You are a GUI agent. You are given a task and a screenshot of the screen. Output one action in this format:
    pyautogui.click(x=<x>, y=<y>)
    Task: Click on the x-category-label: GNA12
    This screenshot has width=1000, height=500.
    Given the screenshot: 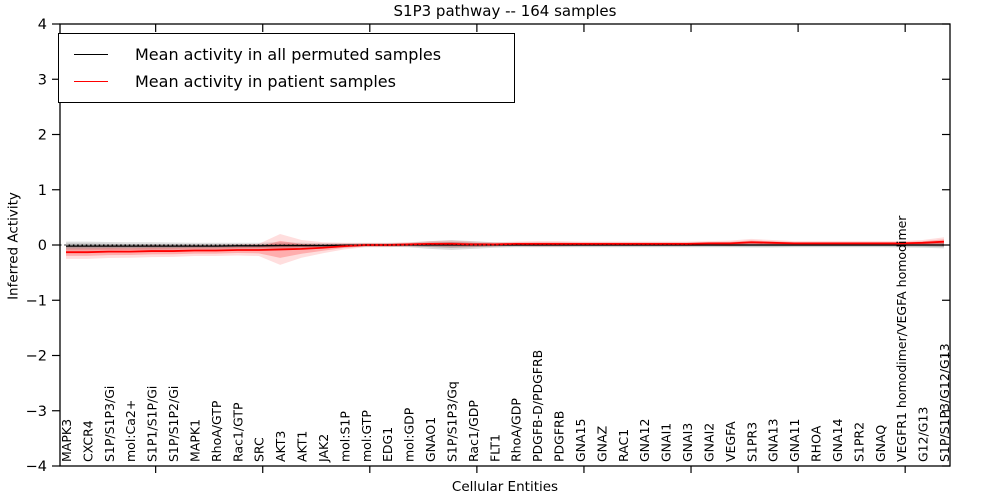 What is the action you would take?
    pyautogui.click(x=644, y=441)
    